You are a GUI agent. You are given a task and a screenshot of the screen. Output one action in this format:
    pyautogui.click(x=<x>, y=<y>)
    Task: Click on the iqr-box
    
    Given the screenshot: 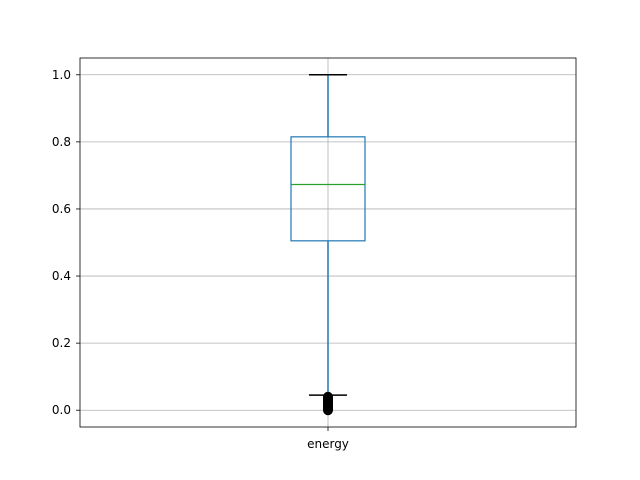 What is the action you would take?
    pyautogui.click(x=328, y=189)
    